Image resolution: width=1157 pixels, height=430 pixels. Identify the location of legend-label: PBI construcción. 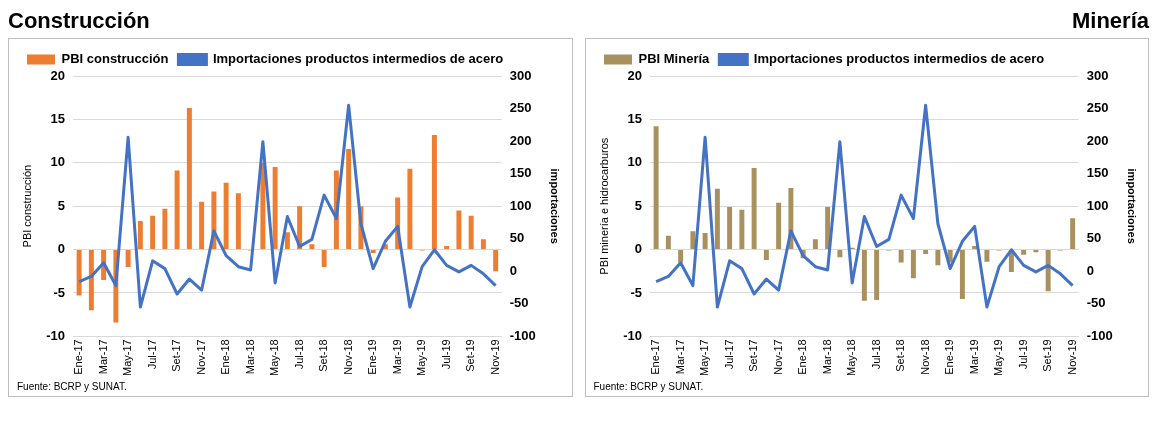
(115, 59).